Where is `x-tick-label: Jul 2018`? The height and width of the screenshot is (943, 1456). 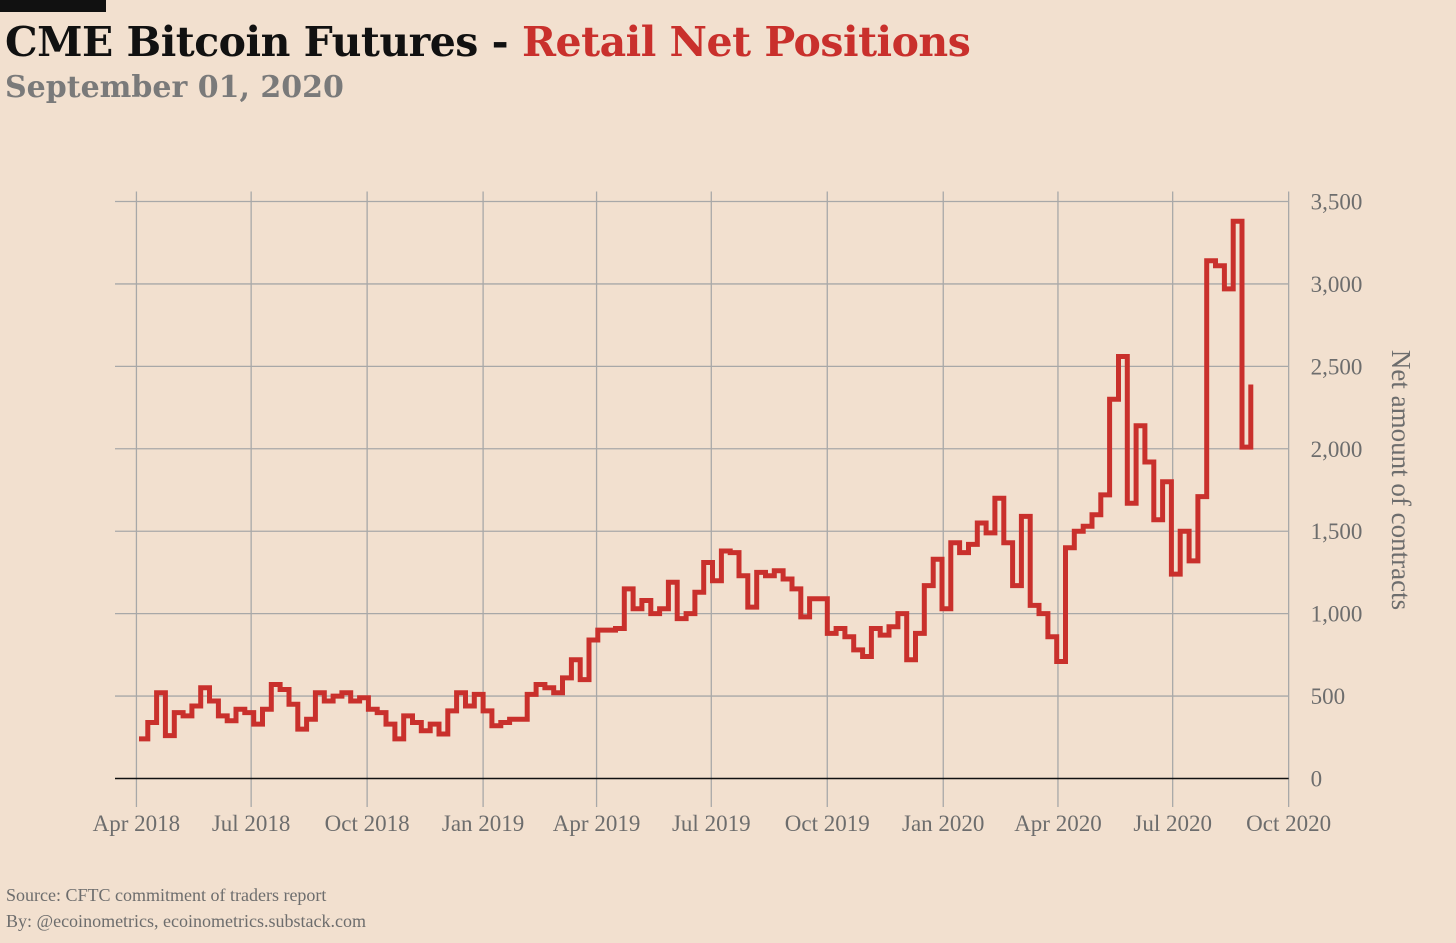 x-tick-label: Jul 2018 is located at coordinates (251, 823).